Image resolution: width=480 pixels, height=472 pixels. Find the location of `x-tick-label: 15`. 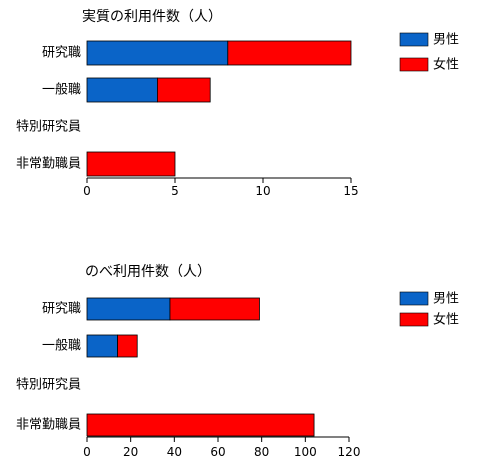

x-tick-label: 15 is located at coordinates (350, 191).